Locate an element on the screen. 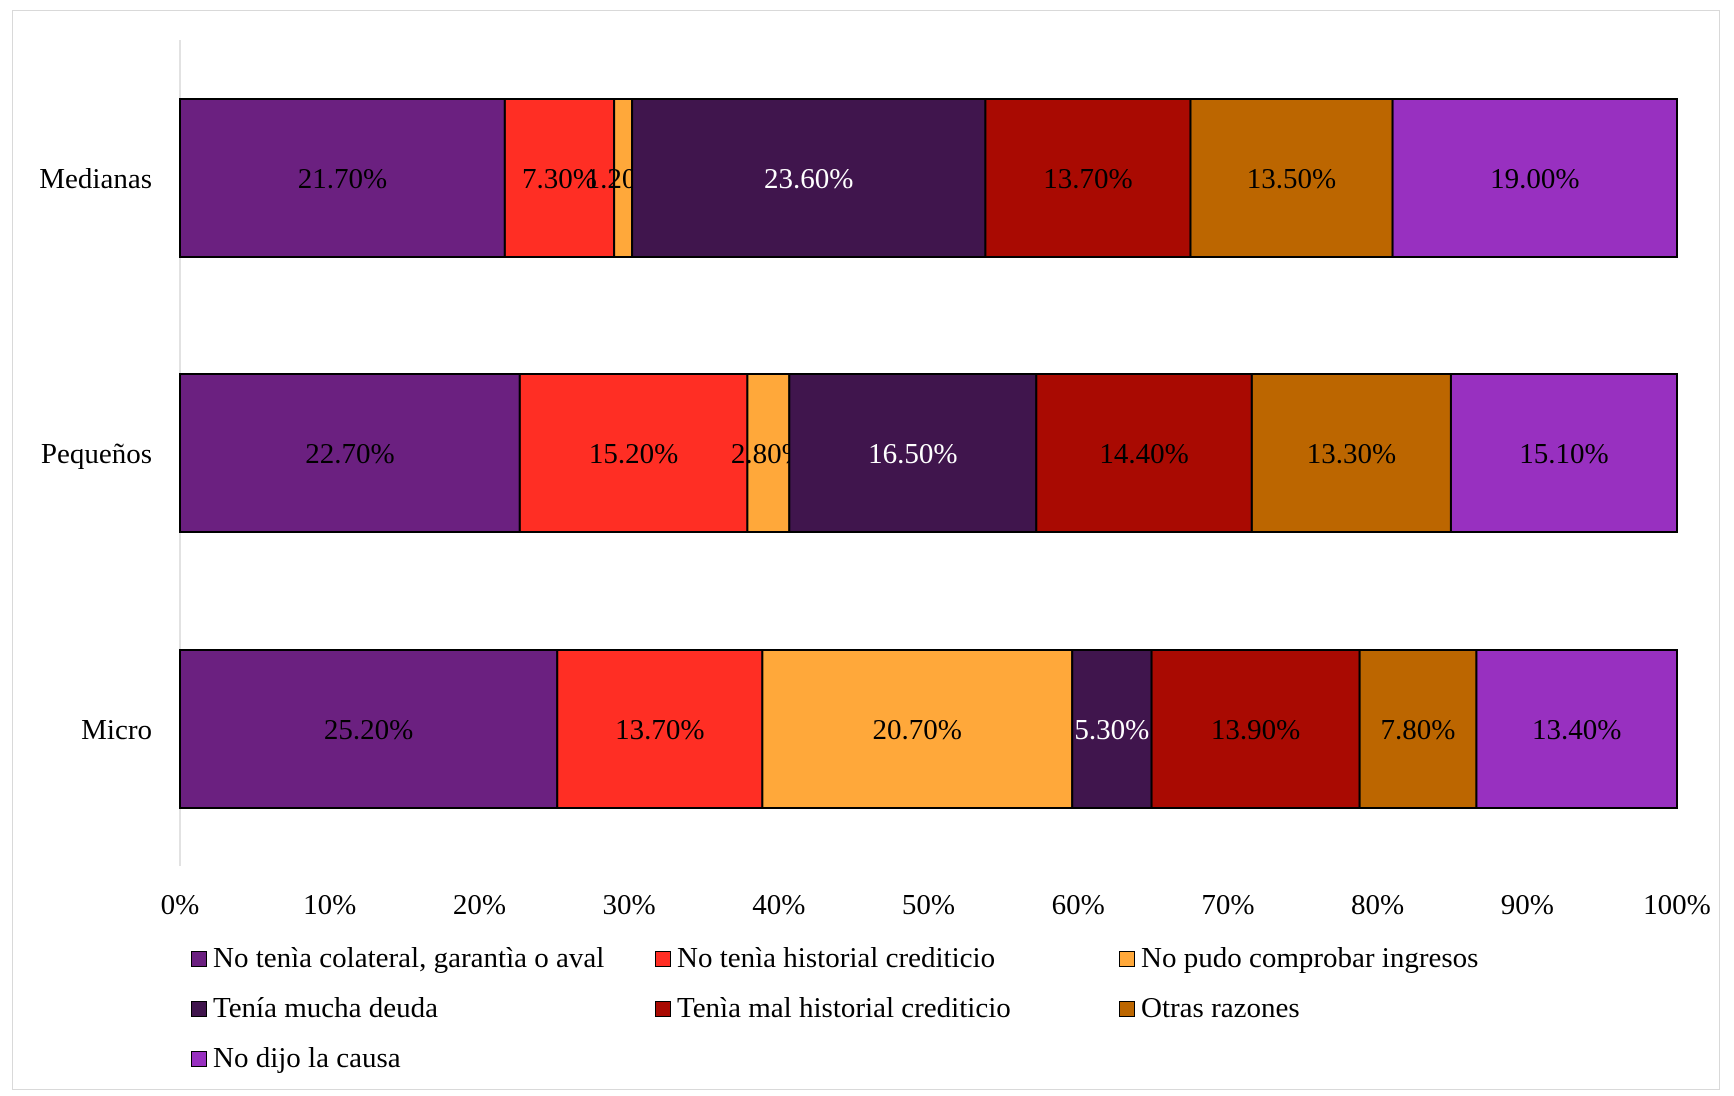  x-tick-label: 20% is located at coordinates (479, 905).